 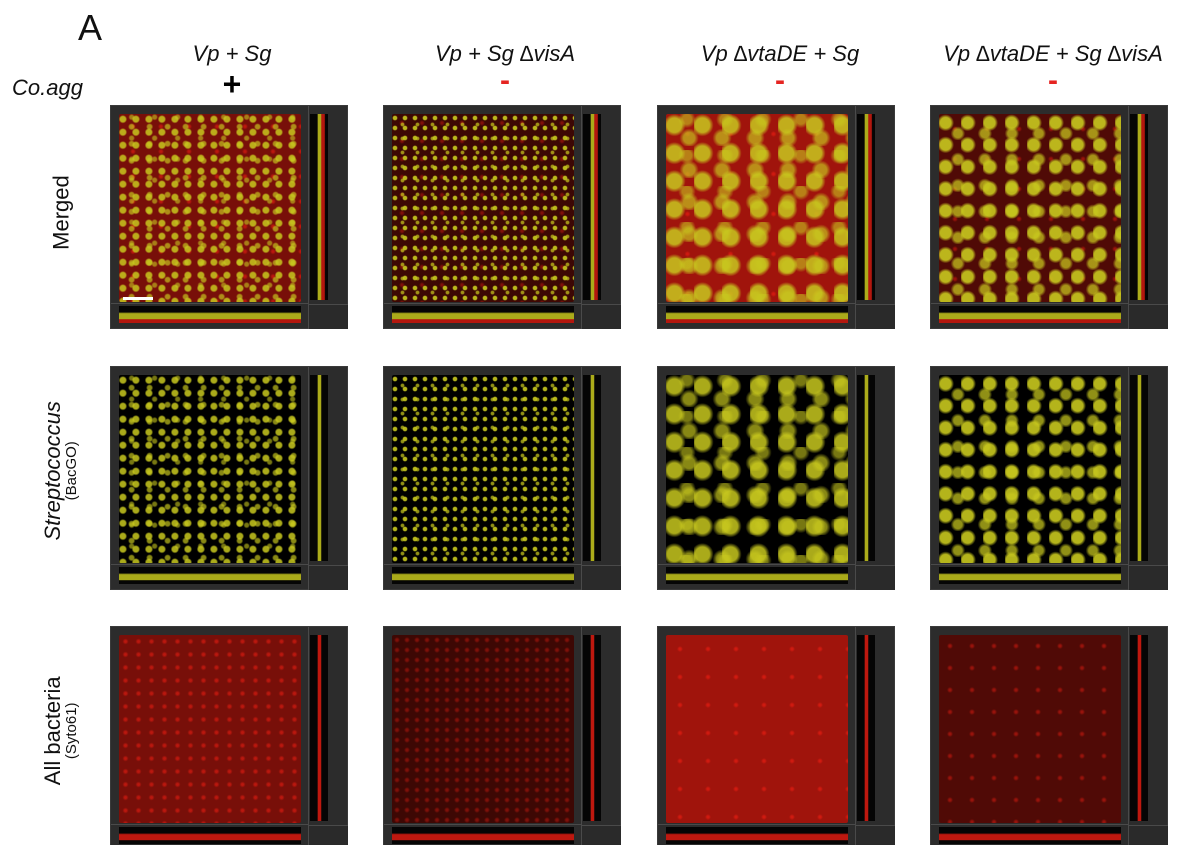 I want to click on row-sublabel-text: (BacGO), so click(x=72, y=471).